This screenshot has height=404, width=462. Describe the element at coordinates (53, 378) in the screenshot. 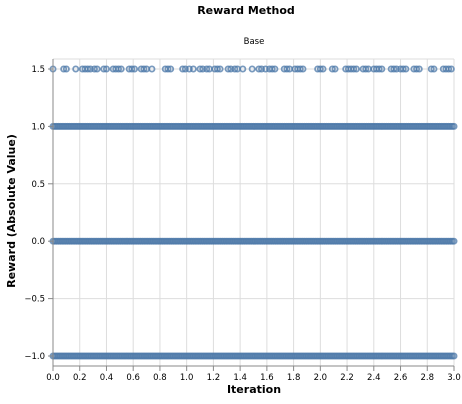

I see `x-tick-label: 0.0` at that location.